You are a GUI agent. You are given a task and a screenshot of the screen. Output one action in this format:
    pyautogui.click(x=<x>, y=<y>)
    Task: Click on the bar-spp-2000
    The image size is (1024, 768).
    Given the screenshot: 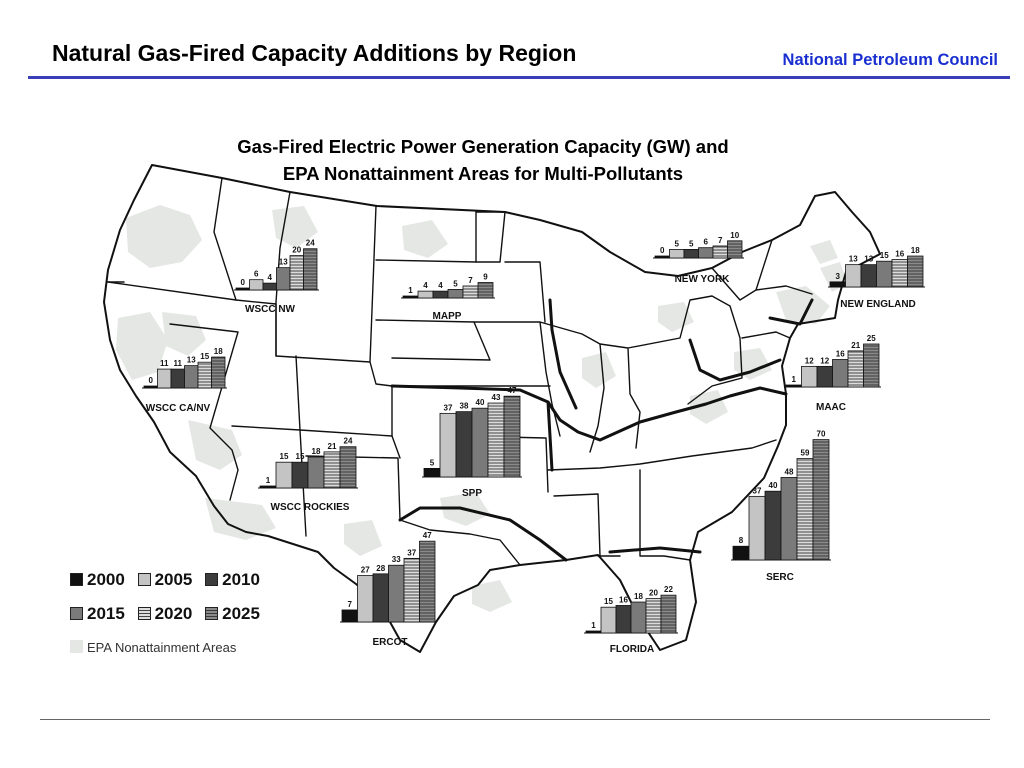 What is the action you would take?
    pyautogui.click(x=432, y=472)
    